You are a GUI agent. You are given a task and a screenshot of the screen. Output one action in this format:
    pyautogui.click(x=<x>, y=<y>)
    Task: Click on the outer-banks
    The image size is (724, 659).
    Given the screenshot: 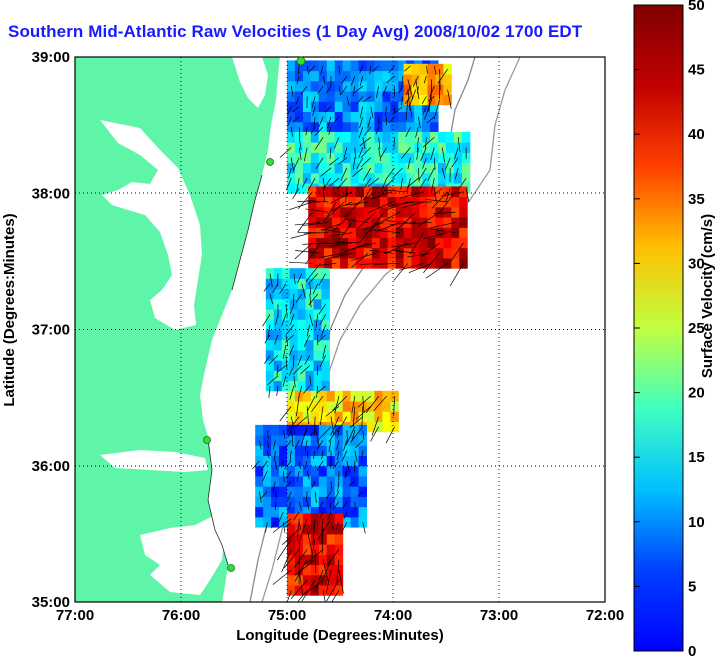 What is the action you would take?
    pyautogui.click(x=218, y=502)
    